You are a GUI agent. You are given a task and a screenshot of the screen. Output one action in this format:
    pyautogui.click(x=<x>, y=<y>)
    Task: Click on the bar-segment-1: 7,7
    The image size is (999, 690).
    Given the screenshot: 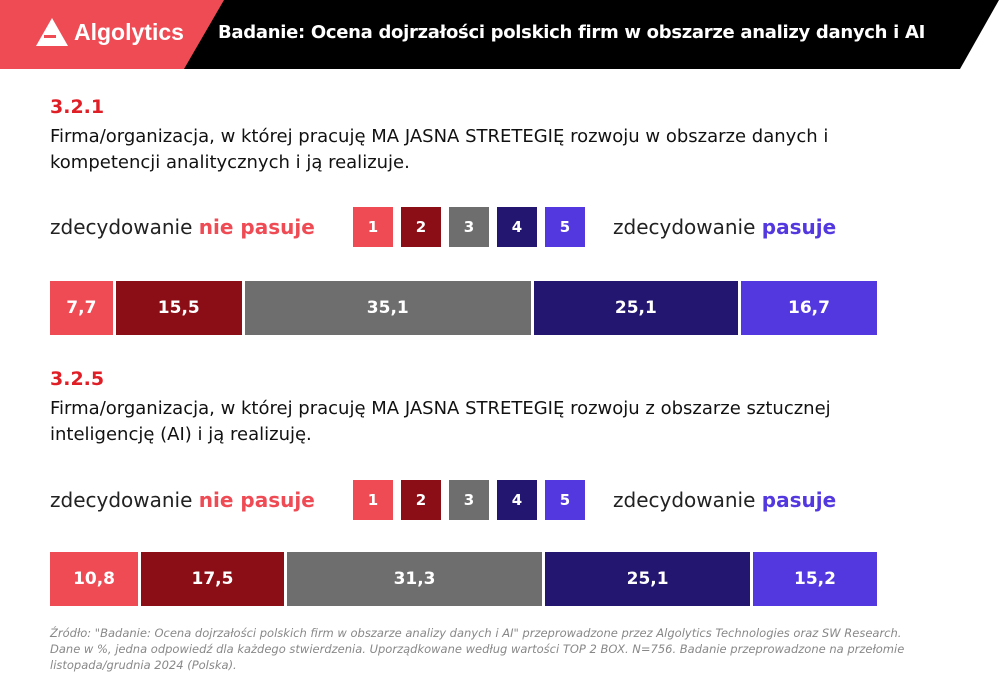 What is the action you would take?
    pyautogui.click(x=81, y=308)
    